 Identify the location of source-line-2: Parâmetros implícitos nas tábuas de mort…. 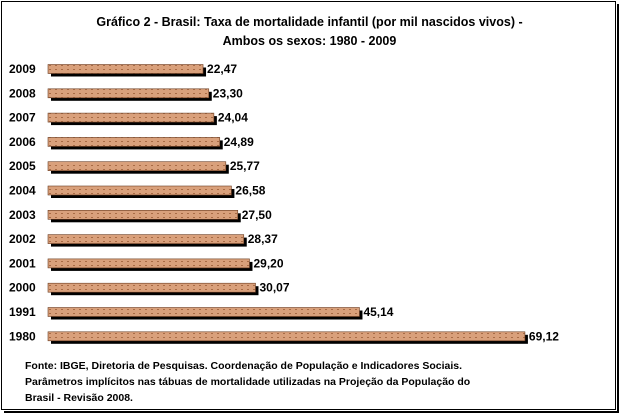
(248, 382).